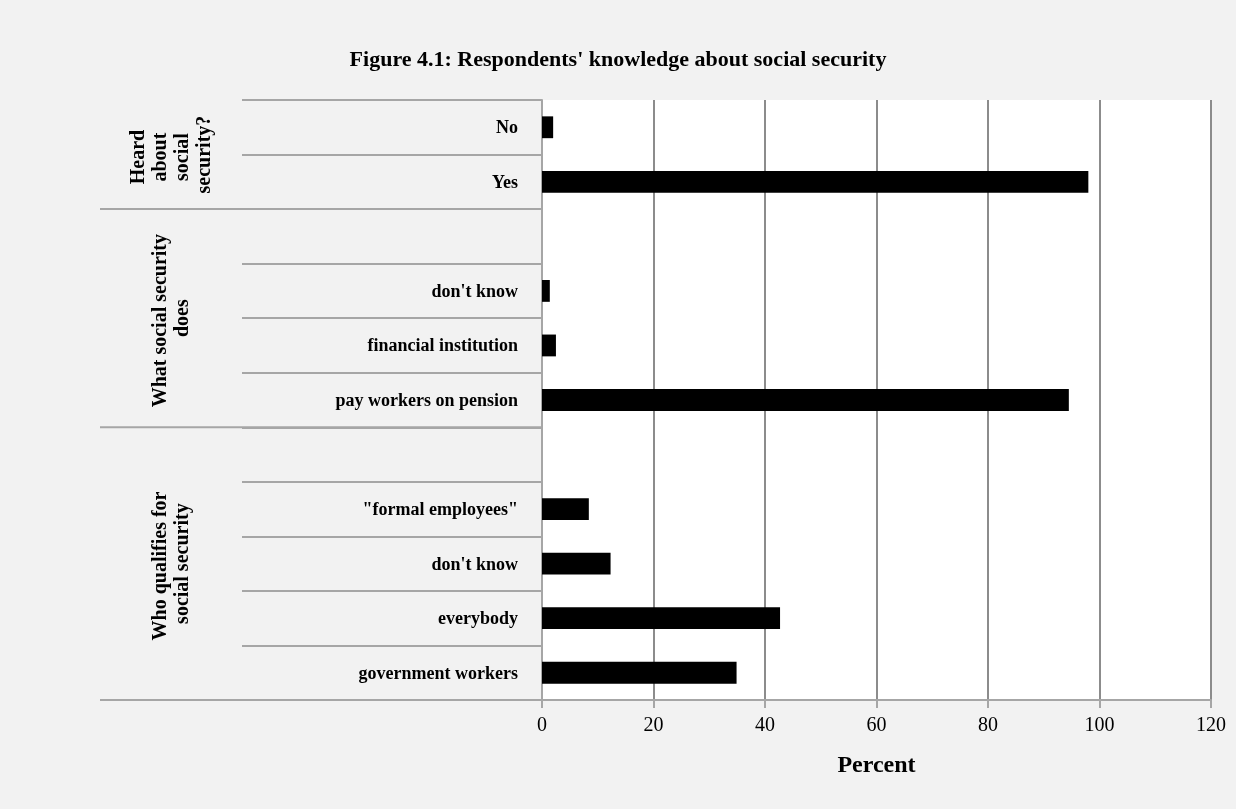  What do you see at coordinates (765, 724) in the screenshot?
I see `x-tick-label: 40` at bounding box center [765, 724].